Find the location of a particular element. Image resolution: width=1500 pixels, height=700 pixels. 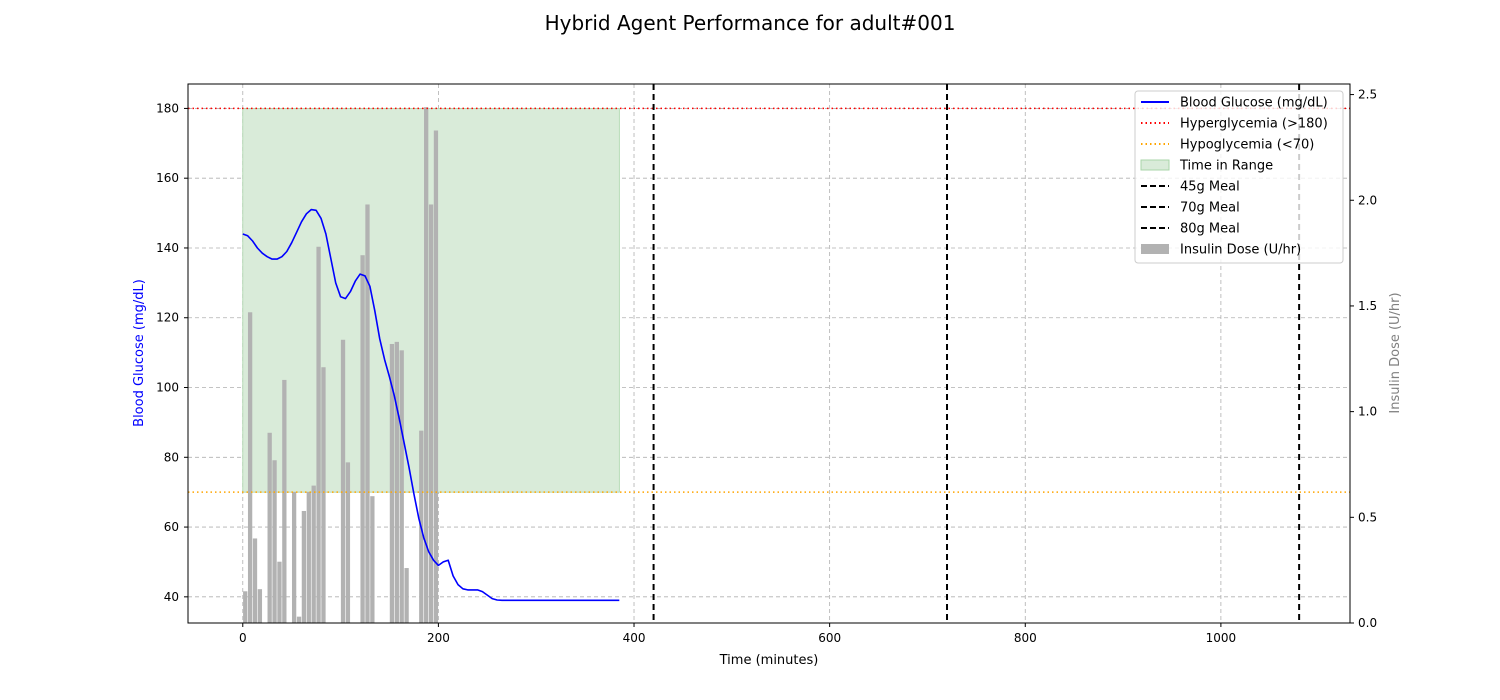

legend-item: 80g Meal is located at coordinates (1190, 229).